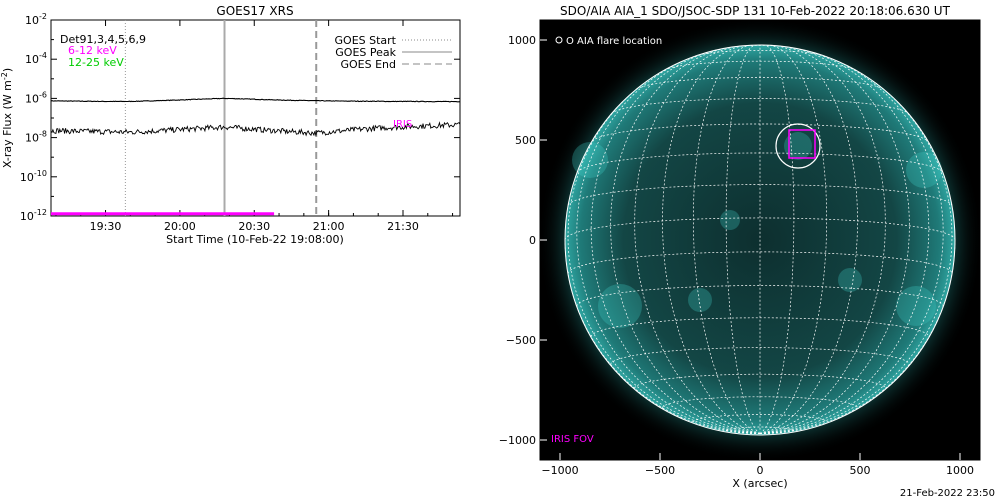 The image size is (1000, 500). What do you see at coordinates (522, 40) in the screenshot?
I see `aia-y-tick-label: 1000` at bounding box center [522, 40].